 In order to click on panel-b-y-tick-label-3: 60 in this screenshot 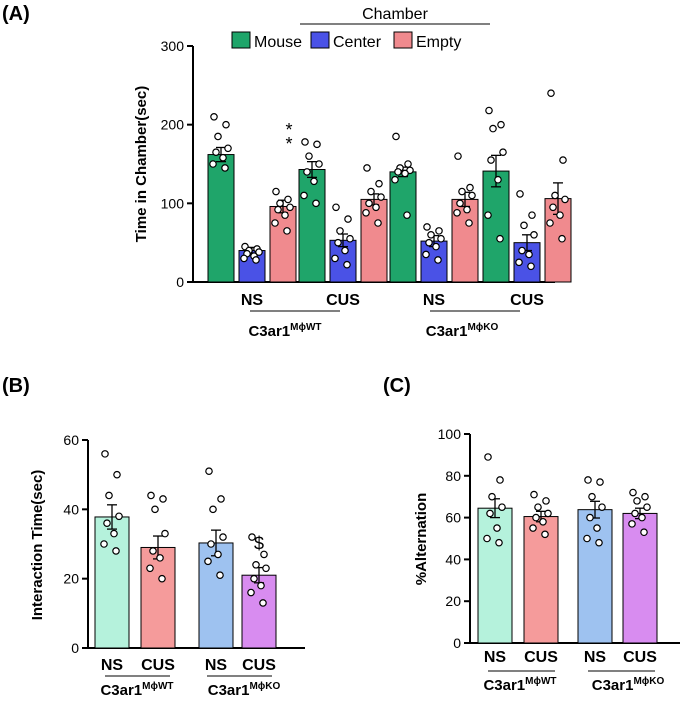, I will do `click(71, 440)`.